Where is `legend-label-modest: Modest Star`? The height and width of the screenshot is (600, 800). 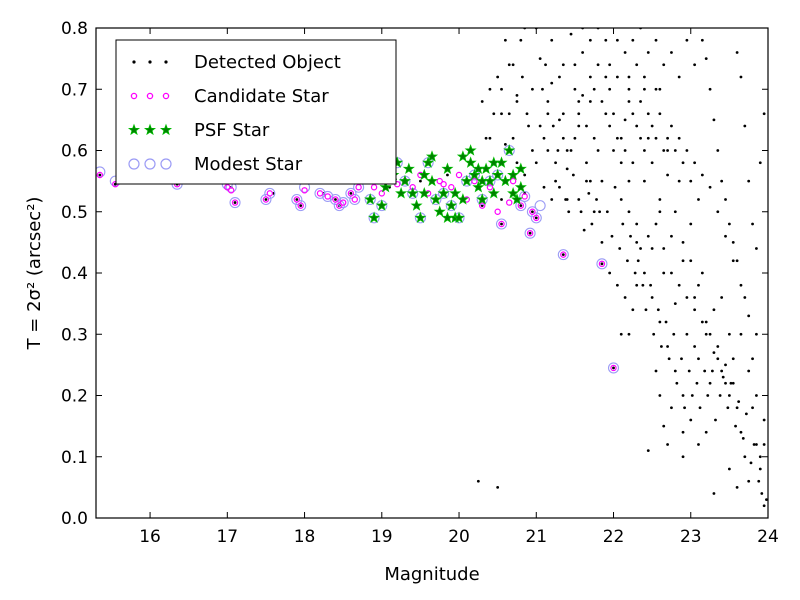 legend-label-modest: Modest Star is located at coordinates (248, 164).